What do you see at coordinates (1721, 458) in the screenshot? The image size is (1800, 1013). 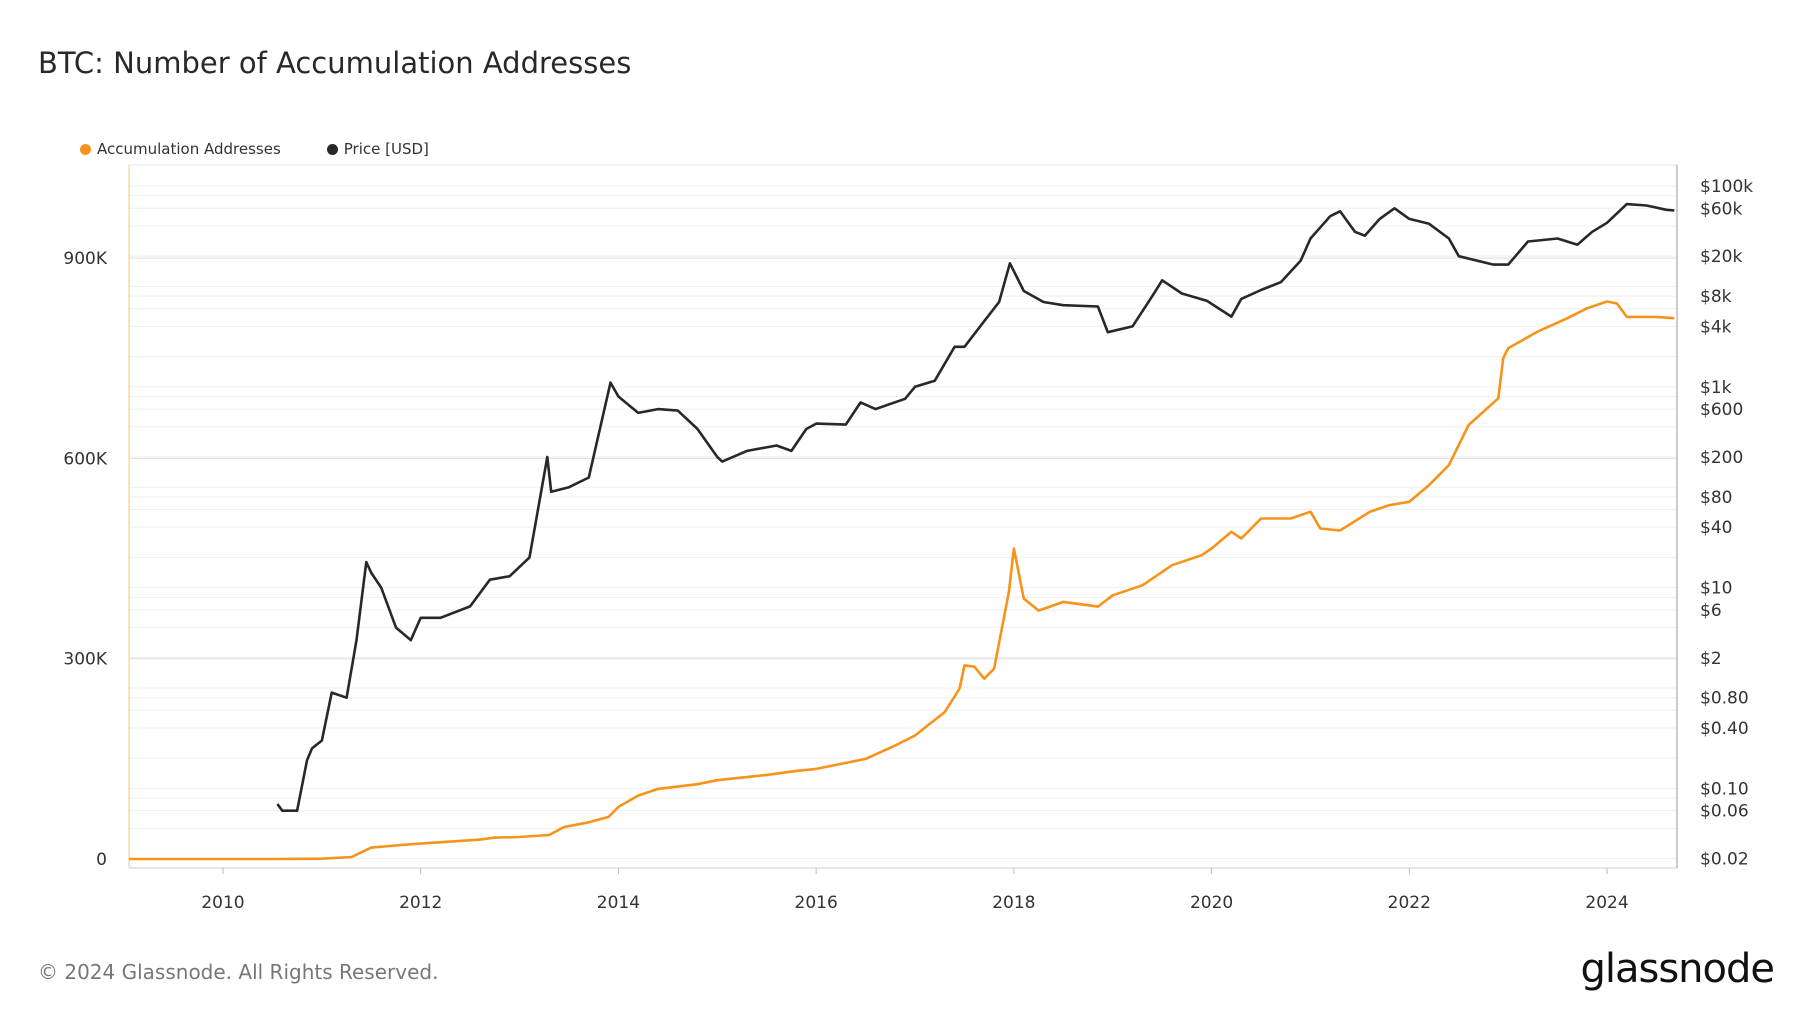 I see `y-right-tick-label: $200` at bounding box center [1721, 458].